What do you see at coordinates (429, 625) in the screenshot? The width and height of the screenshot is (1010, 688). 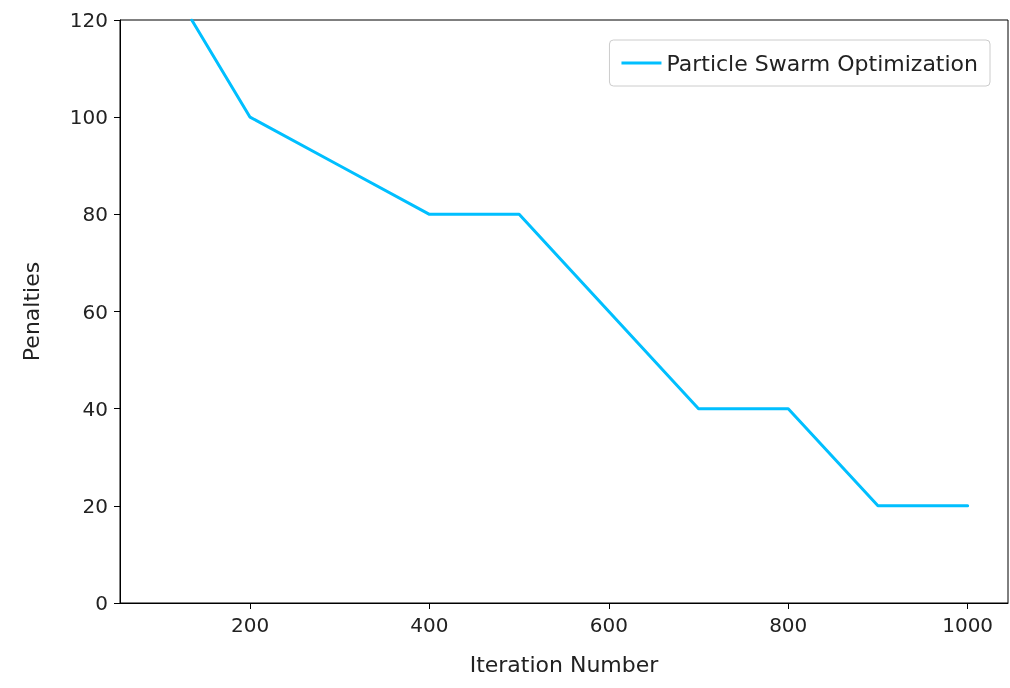 I see `x-tick-label: 400` at bounding box center [429, 625].